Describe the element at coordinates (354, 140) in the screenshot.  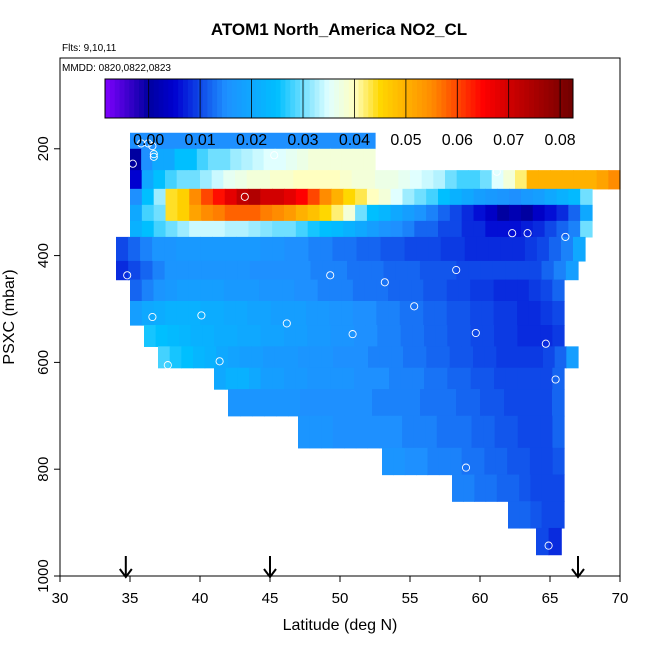
I see `colorbar-tick-label: 0.04` at that location.